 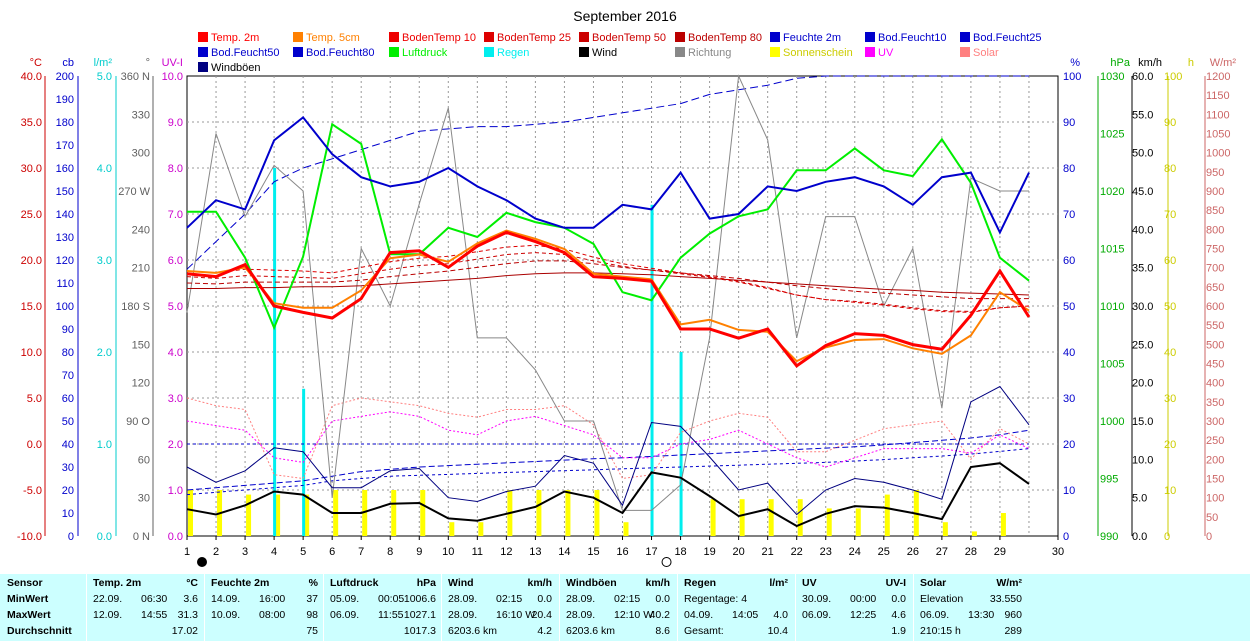 I want to click on footer-temp-date: 12.09., so click(x=108, y=615).